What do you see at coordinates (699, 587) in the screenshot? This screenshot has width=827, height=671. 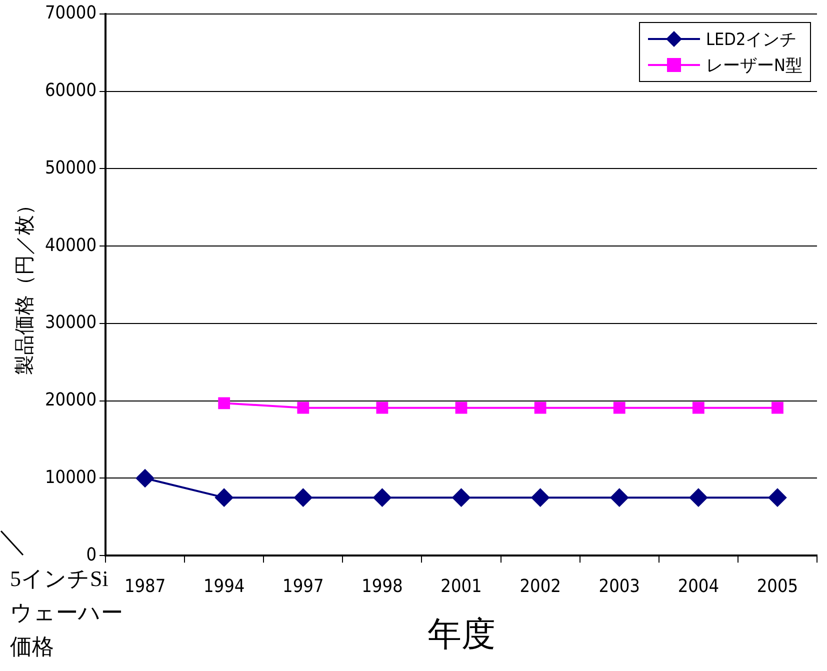 I see `x-tick-label: 2004` at bounding box center [699, 587].